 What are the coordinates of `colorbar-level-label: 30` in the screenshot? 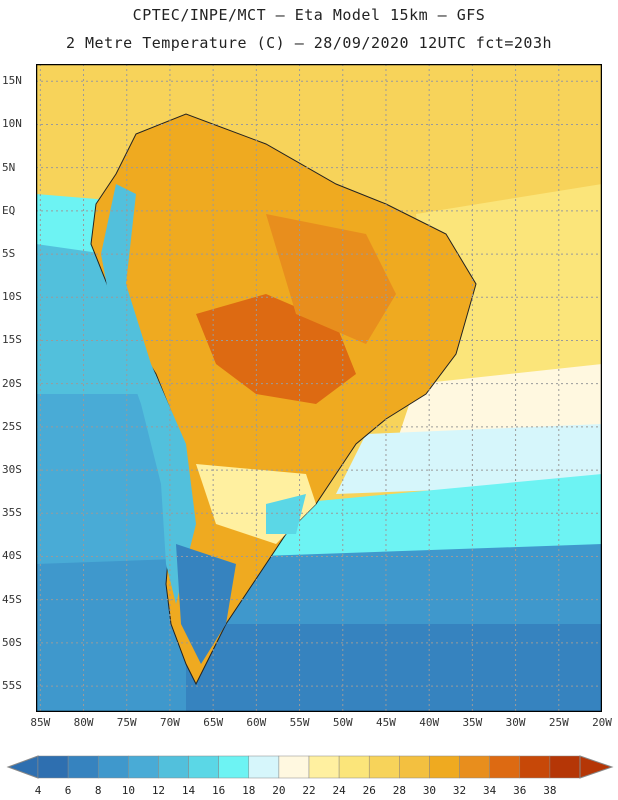 It's located at (429, 790).